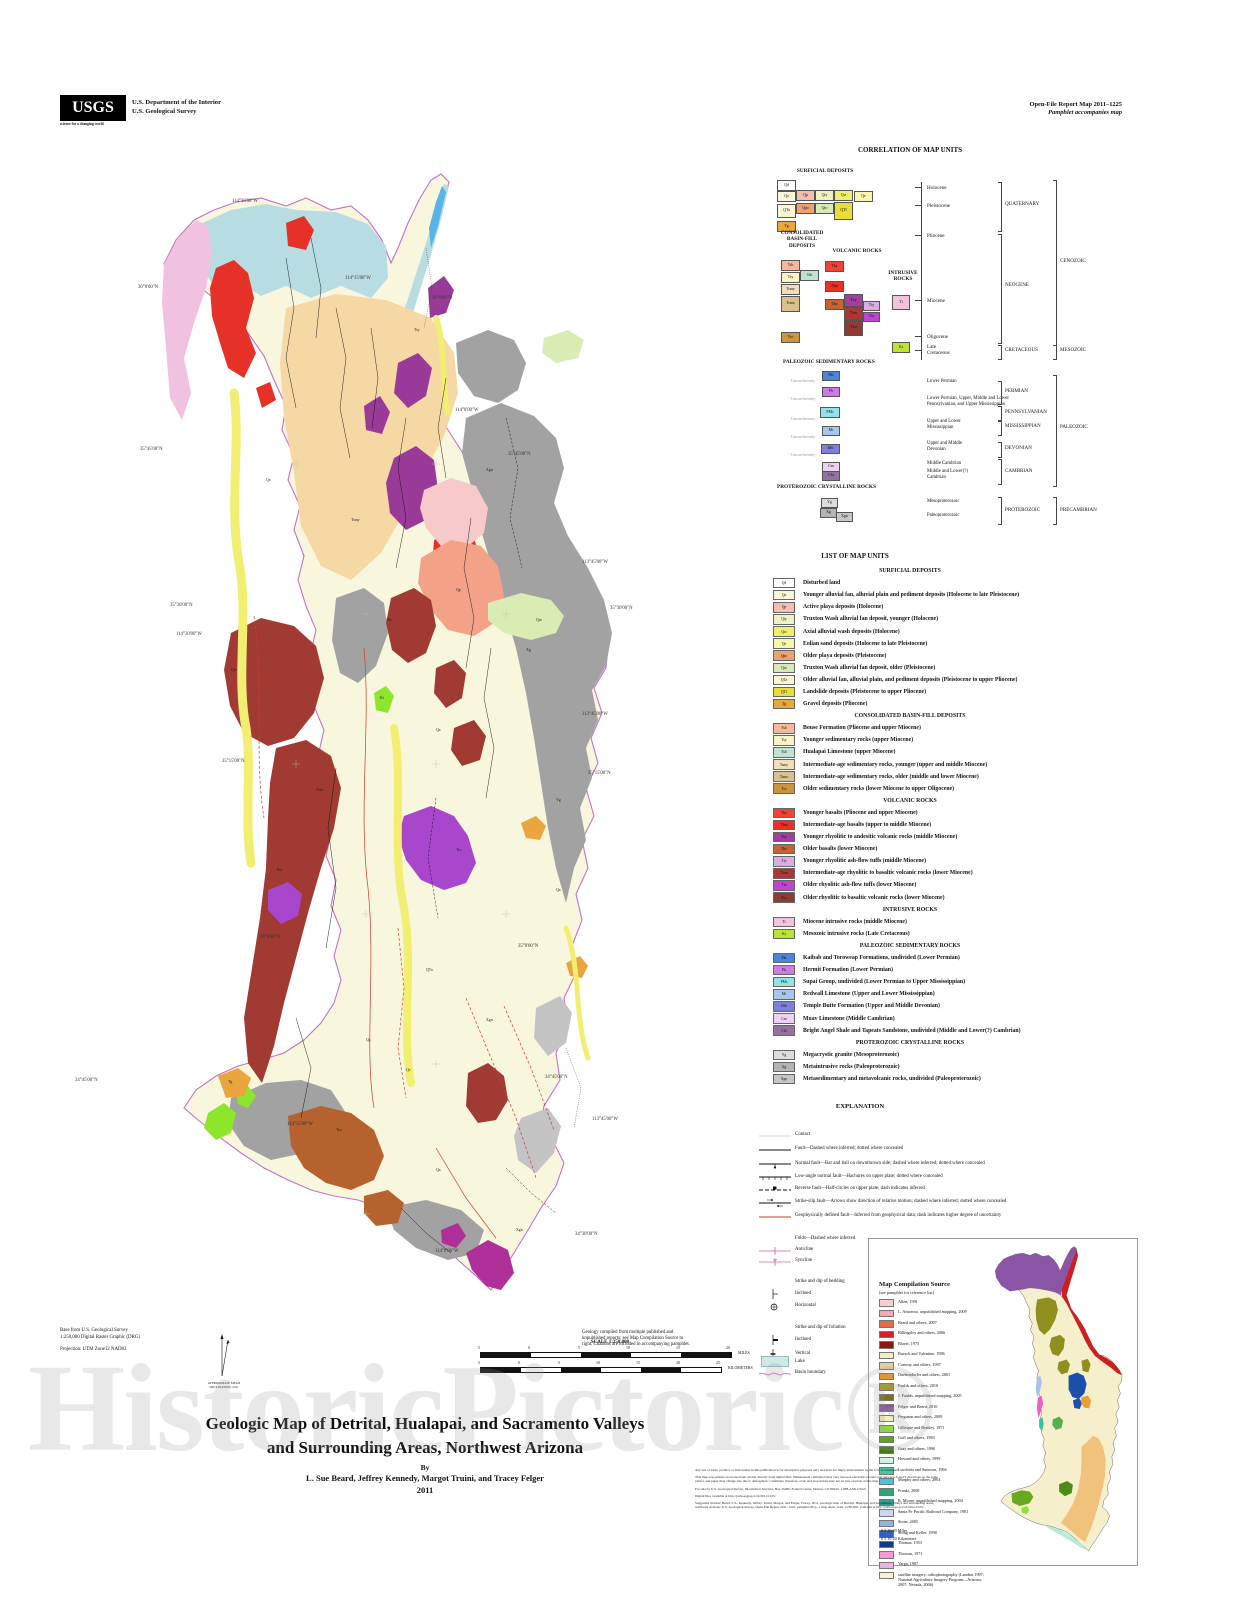 This screenshot has height=1600, width=1236. I want to click on map-unit-swatch: Xg, so click(784, 1067).